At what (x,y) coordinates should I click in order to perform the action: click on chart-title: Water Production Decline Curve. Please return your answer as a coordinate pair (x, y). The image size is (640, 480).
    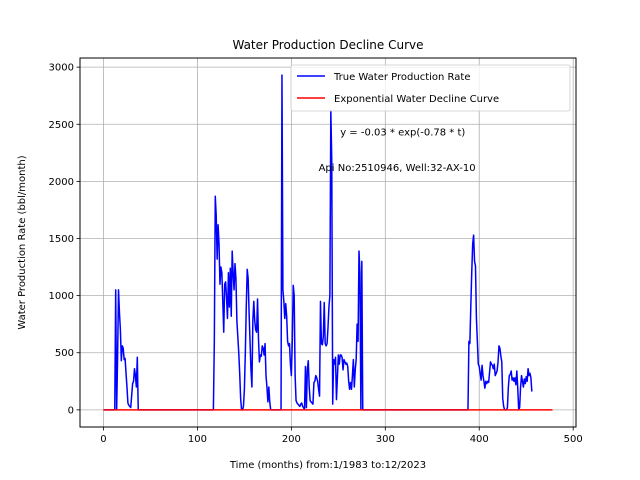
    Looking at the image, I should click on (327, 45).